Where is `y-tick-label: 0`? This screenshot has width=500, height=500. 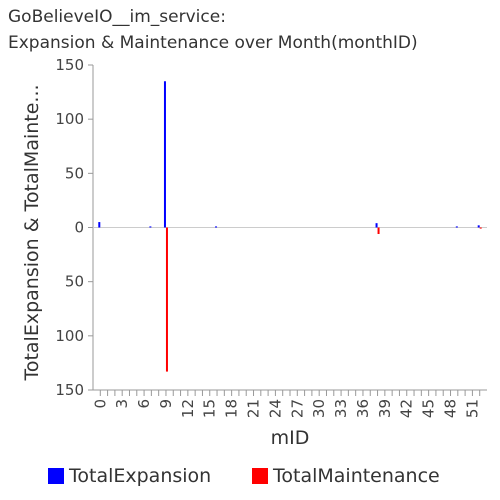
y-tick-label: 0 is located at coordinates (79, 228).